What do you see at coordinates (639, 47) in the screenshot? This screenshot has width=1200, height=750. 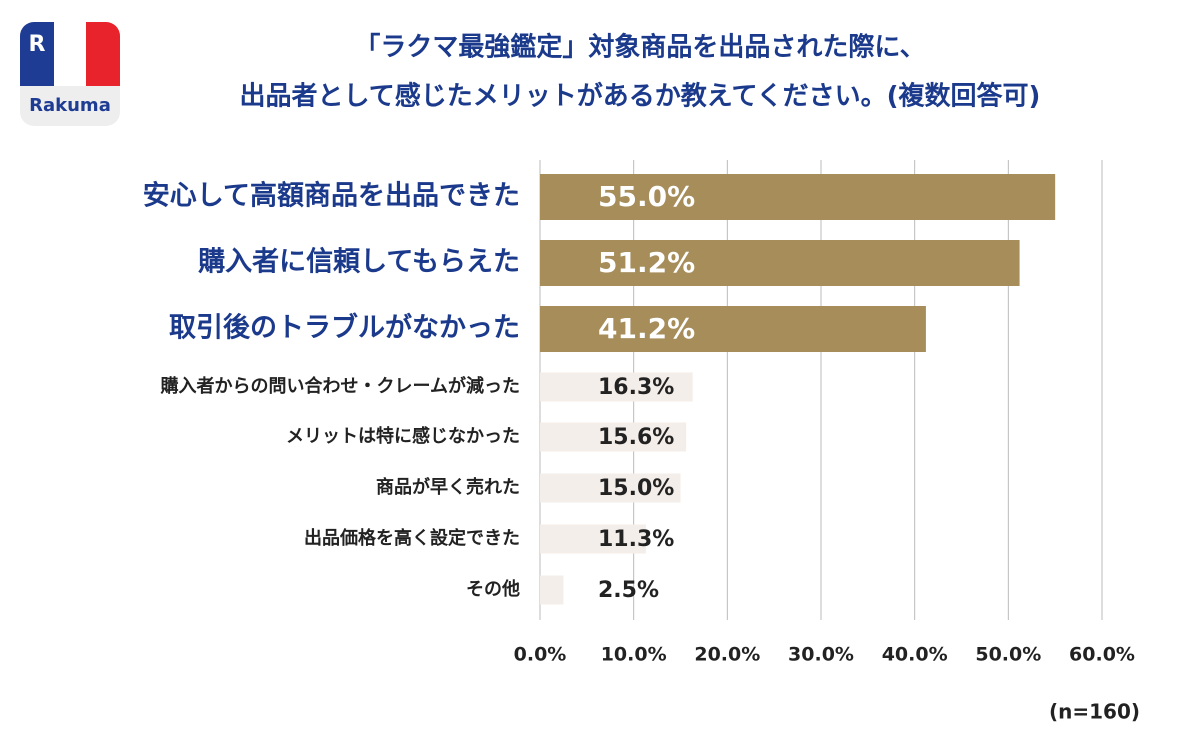 I see `chart-title: 「ラクマ最強鑑定」対象商品を出品された際に、` at bounding box center [639, 47].